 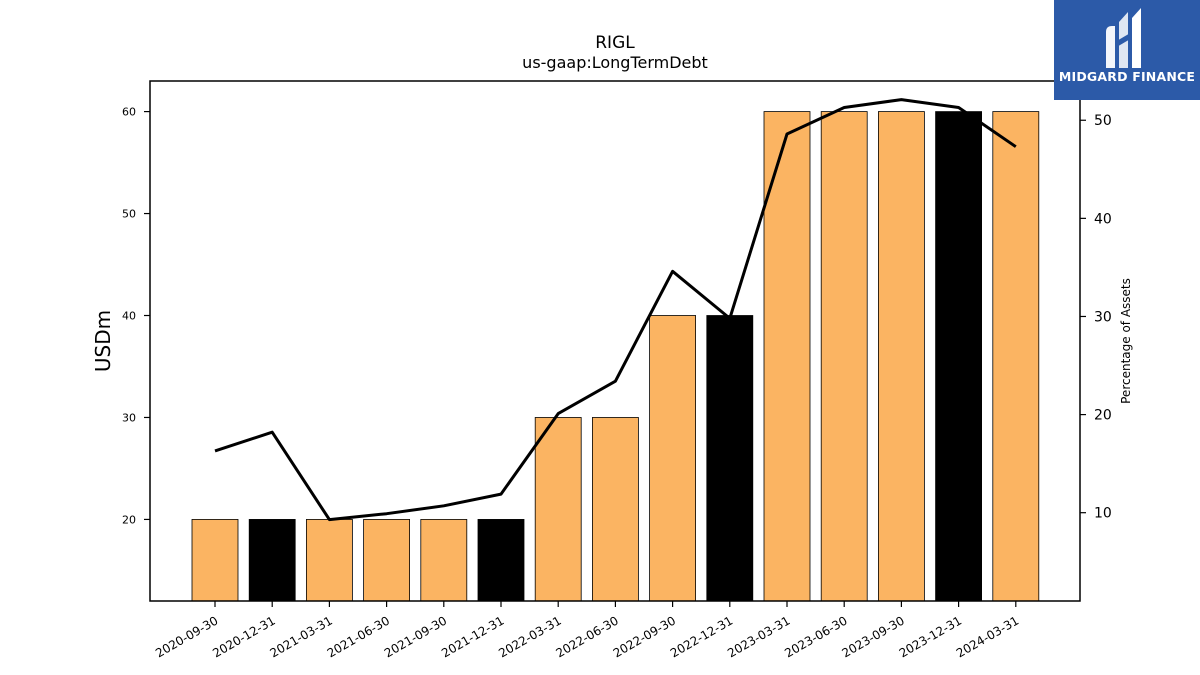 I want to click on x-tick-label-2020-12-31: 2020-12-31, so click(x=243, y=636).